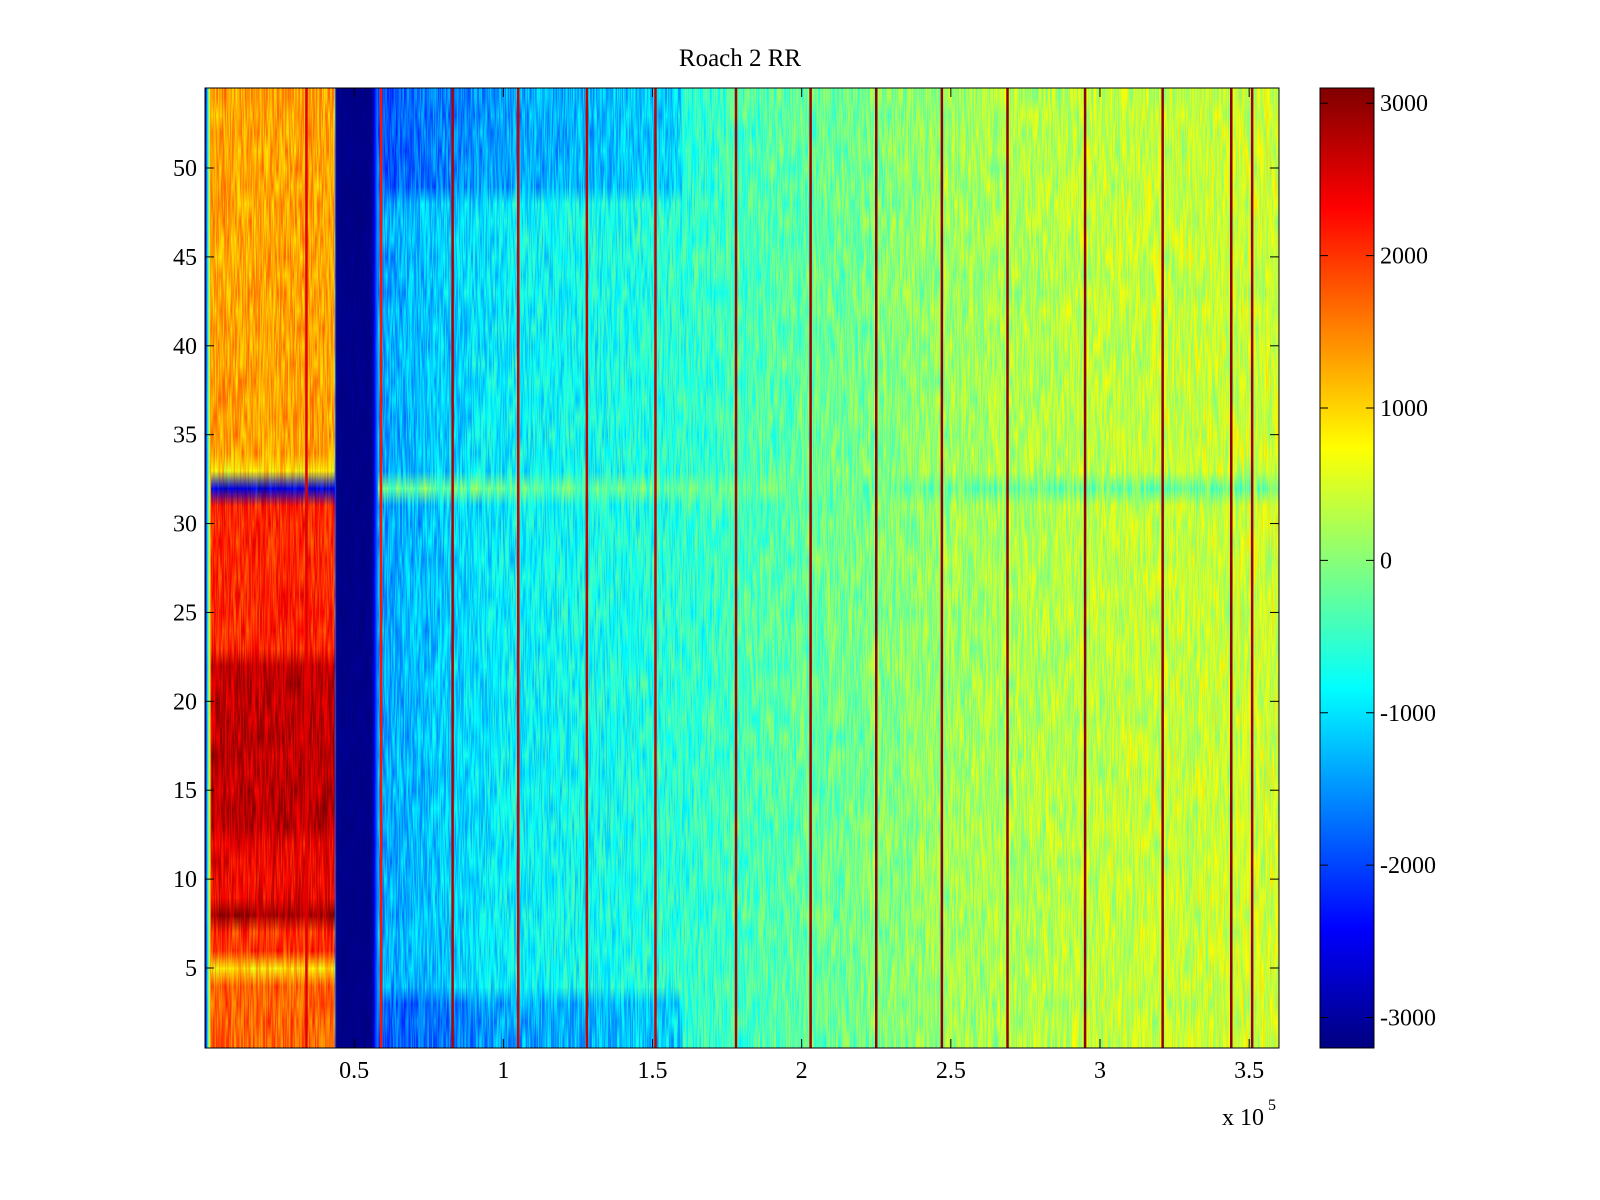 This screenshot has width=1600, height=1200. What do you see at coordinates (185, 258) in the screenshot?
I see `y-tick-label: 45` at bounding box center [185, 258].